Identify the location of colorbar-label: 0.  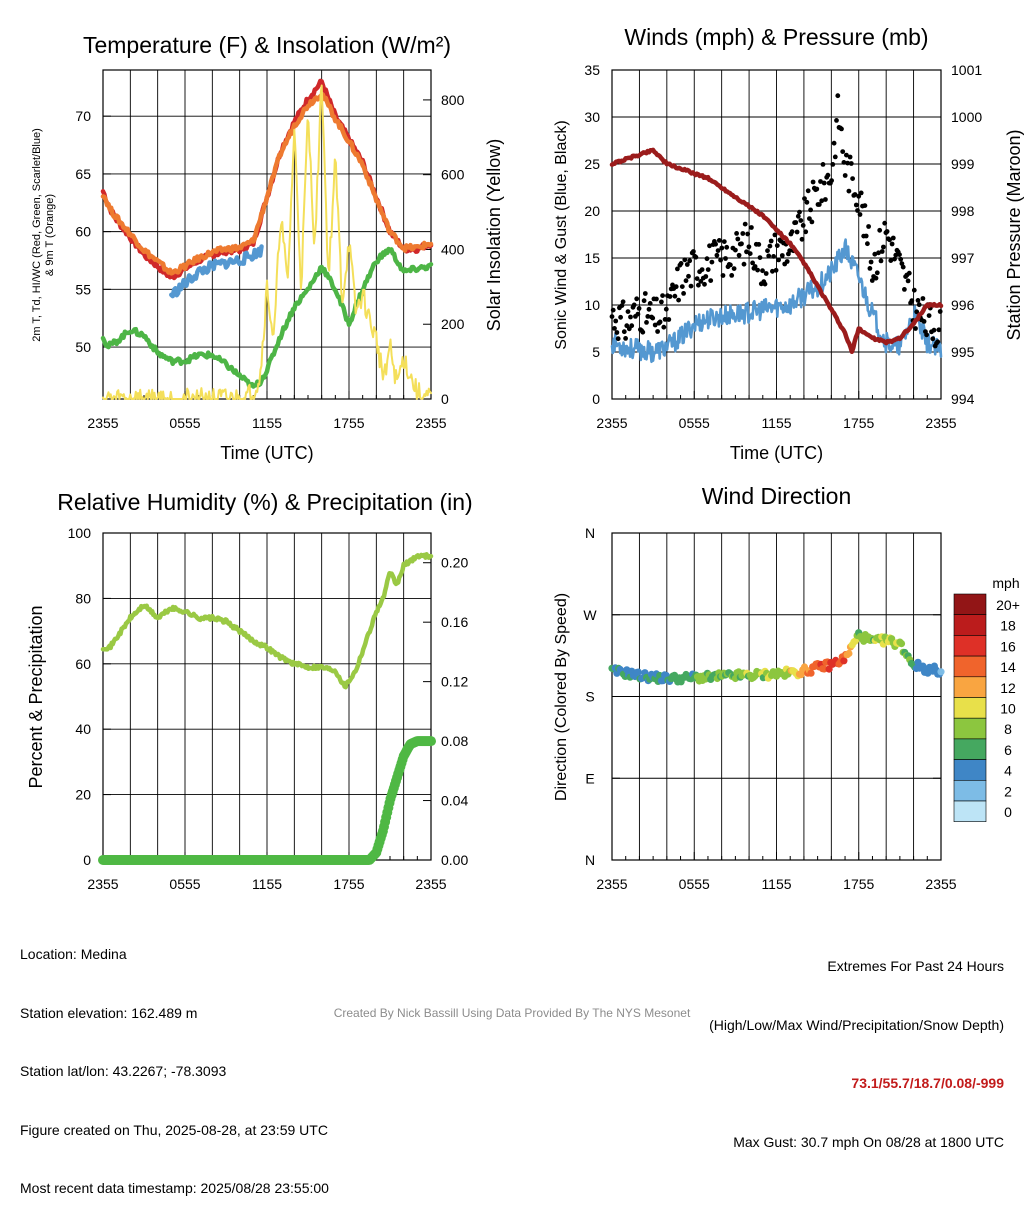
(1008, 812).